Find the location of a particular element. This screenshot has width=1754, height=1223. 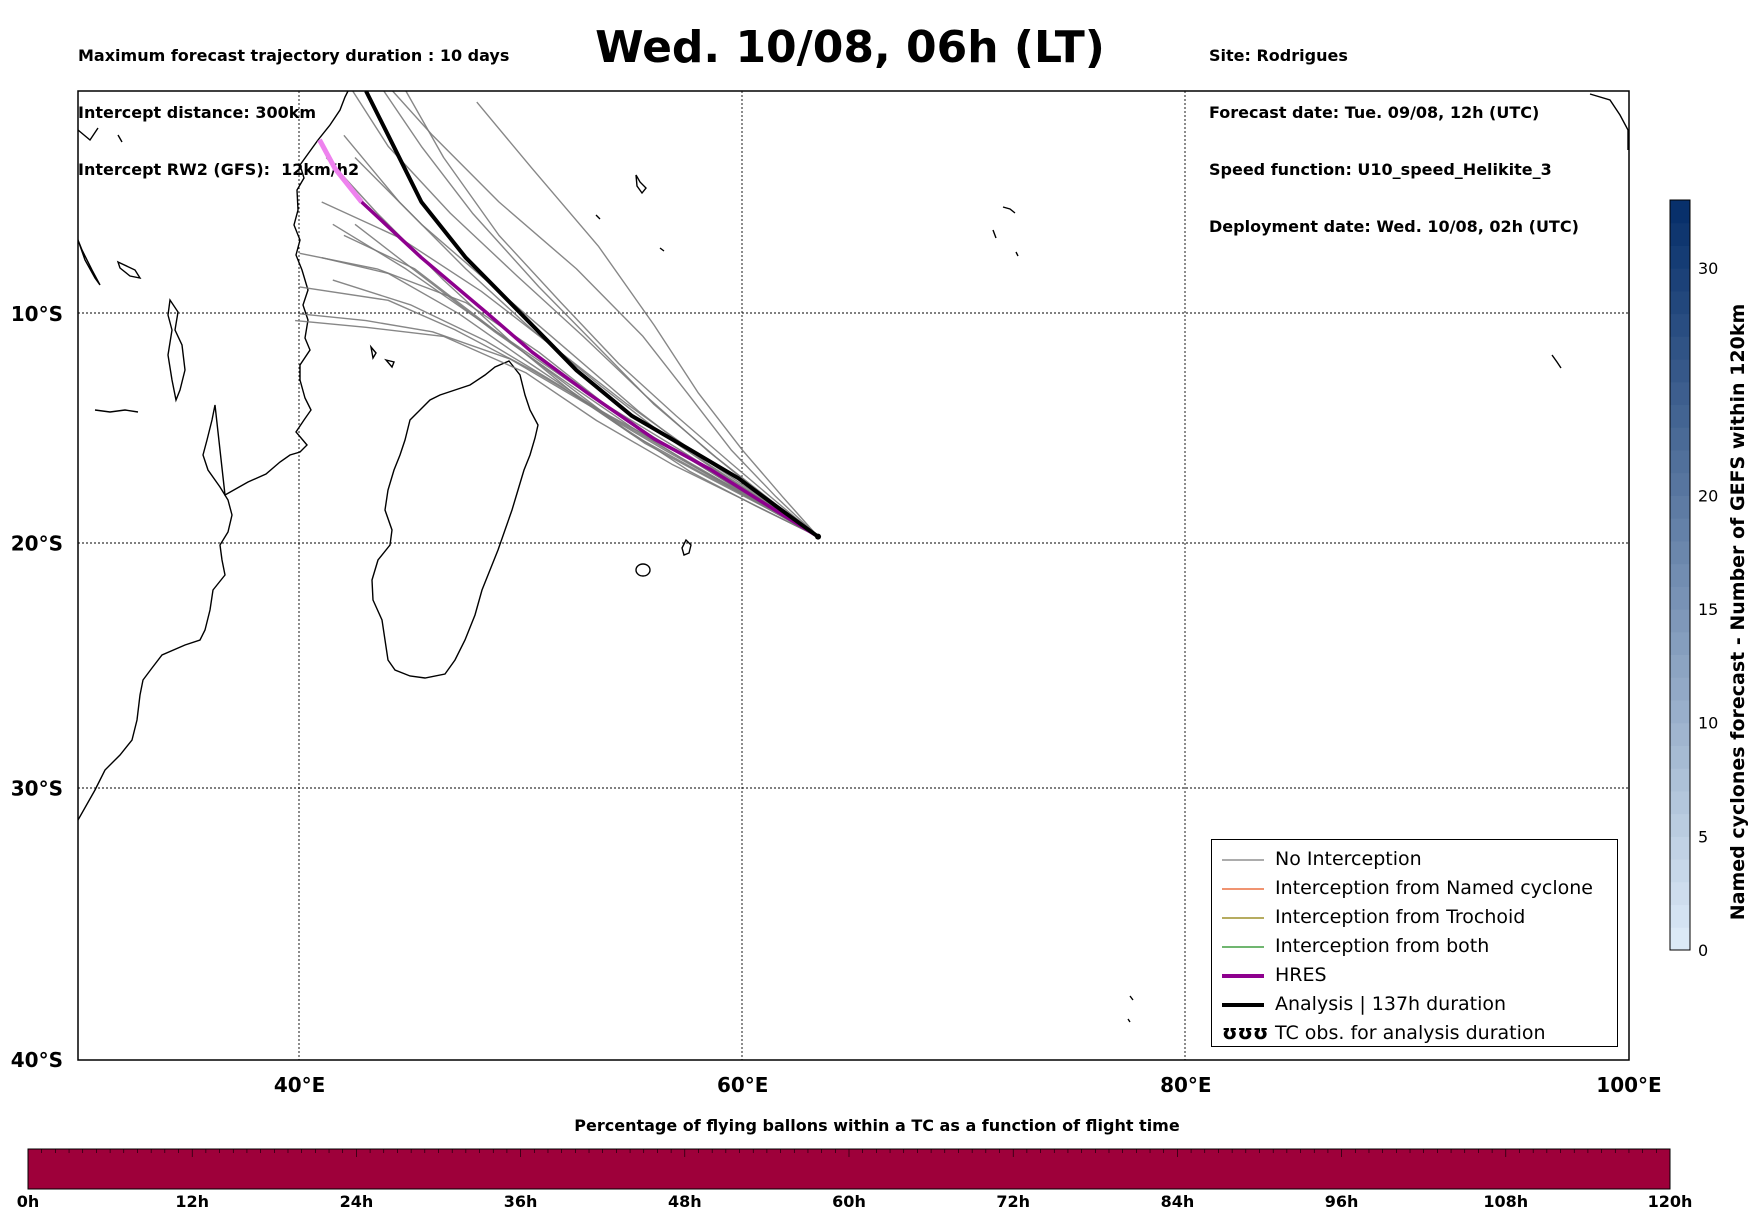

lake-victoria is located at coordinates (89, 262).